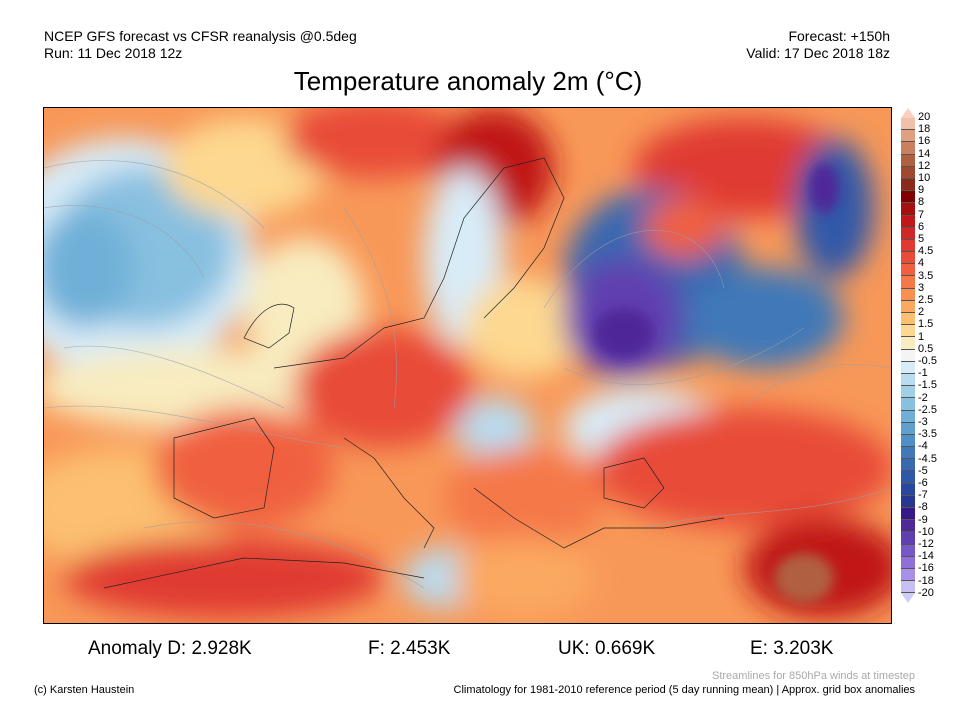 The height and width of the screenshot is (720, 960). Describe the element at coordinates (923, 495) in the screenshot. I see `colorbar-label: -7` at that location.